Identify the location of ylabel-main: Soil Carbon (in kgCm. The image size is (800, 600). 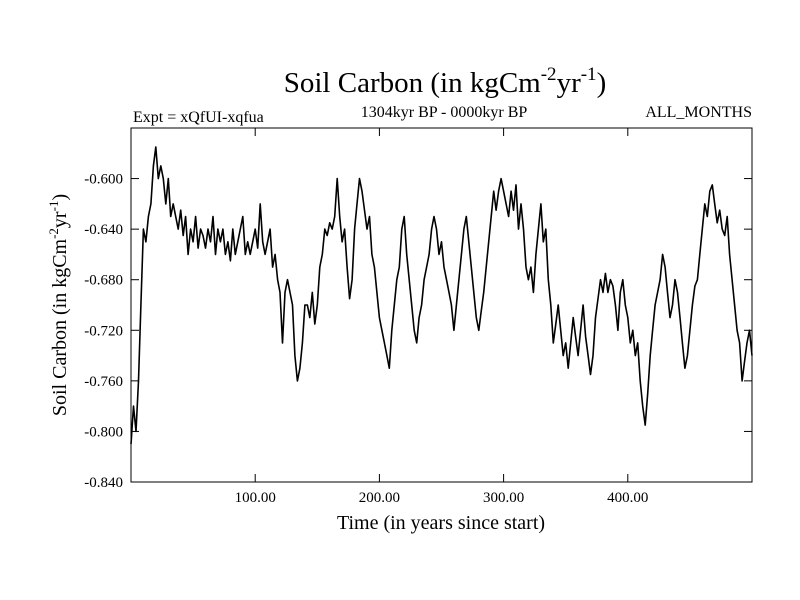
(60, 327).